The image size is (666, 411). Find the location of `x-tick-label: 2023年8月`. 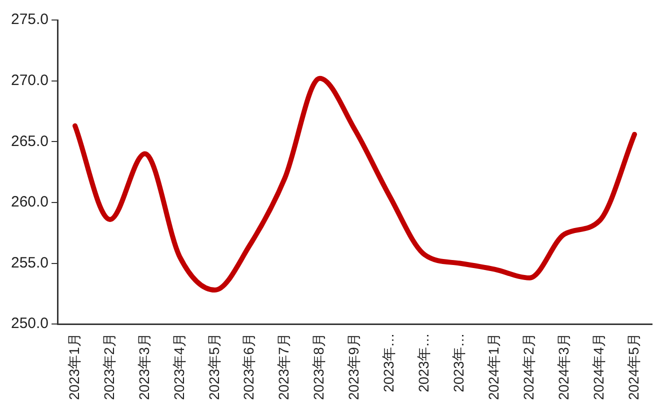

x-tick-label: 2023年8月 is located at coordinates (318, 366).